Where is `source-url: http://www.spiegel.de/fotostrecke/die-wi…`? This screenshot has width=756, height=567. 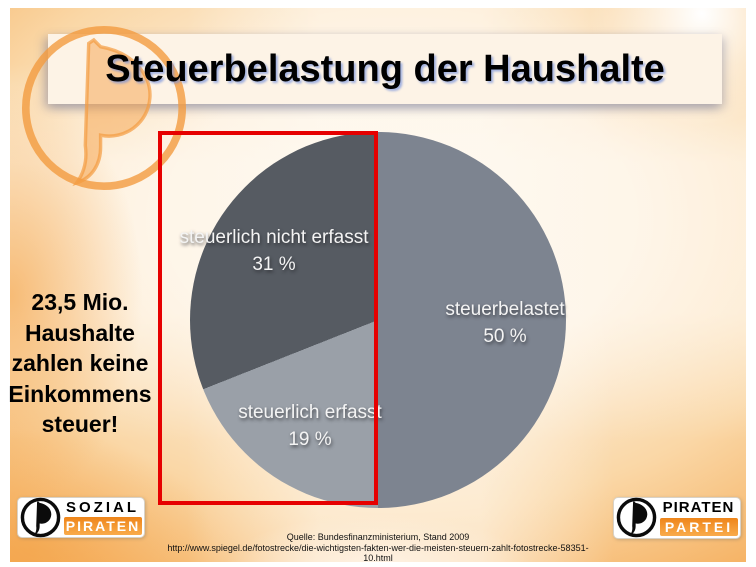
source-url: http://www.spiegel.de/fotostrecke/die-wi… is located at coordinates (378, 547).